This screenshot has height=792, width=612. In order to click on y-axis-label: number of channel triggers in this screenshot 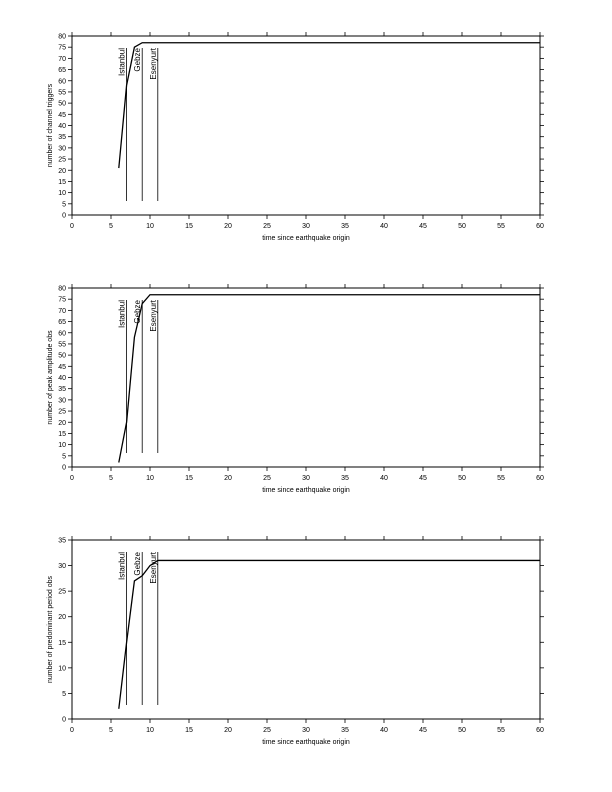, I will do `click(50, 125)`.